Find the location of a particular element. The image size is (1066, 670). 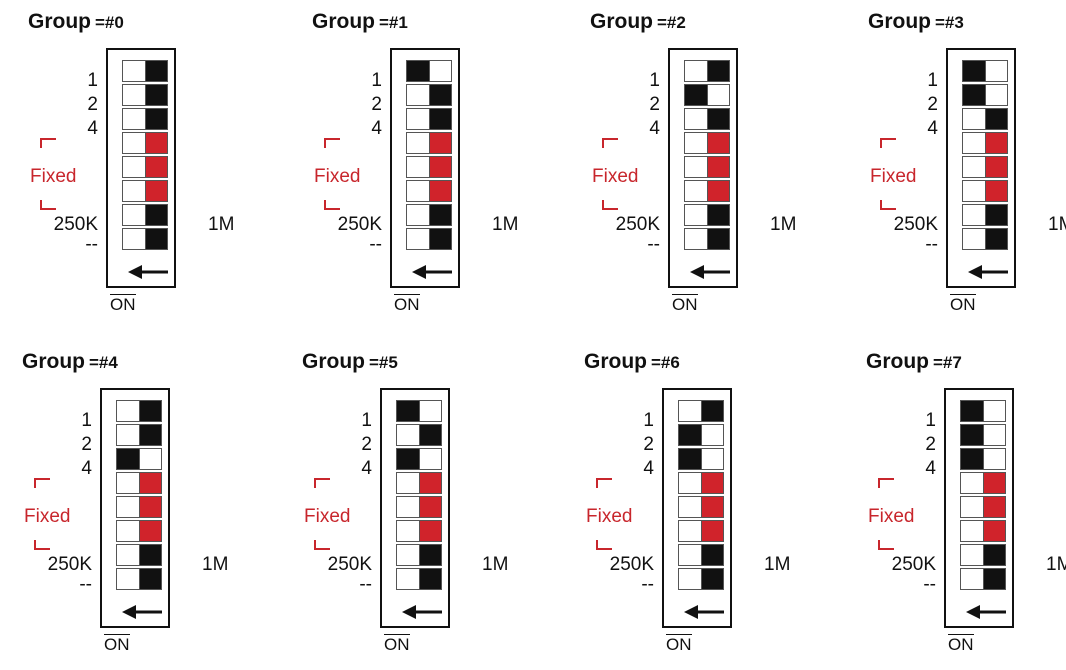

fixed-bracket-bottom is located at coordinates (48, 205).